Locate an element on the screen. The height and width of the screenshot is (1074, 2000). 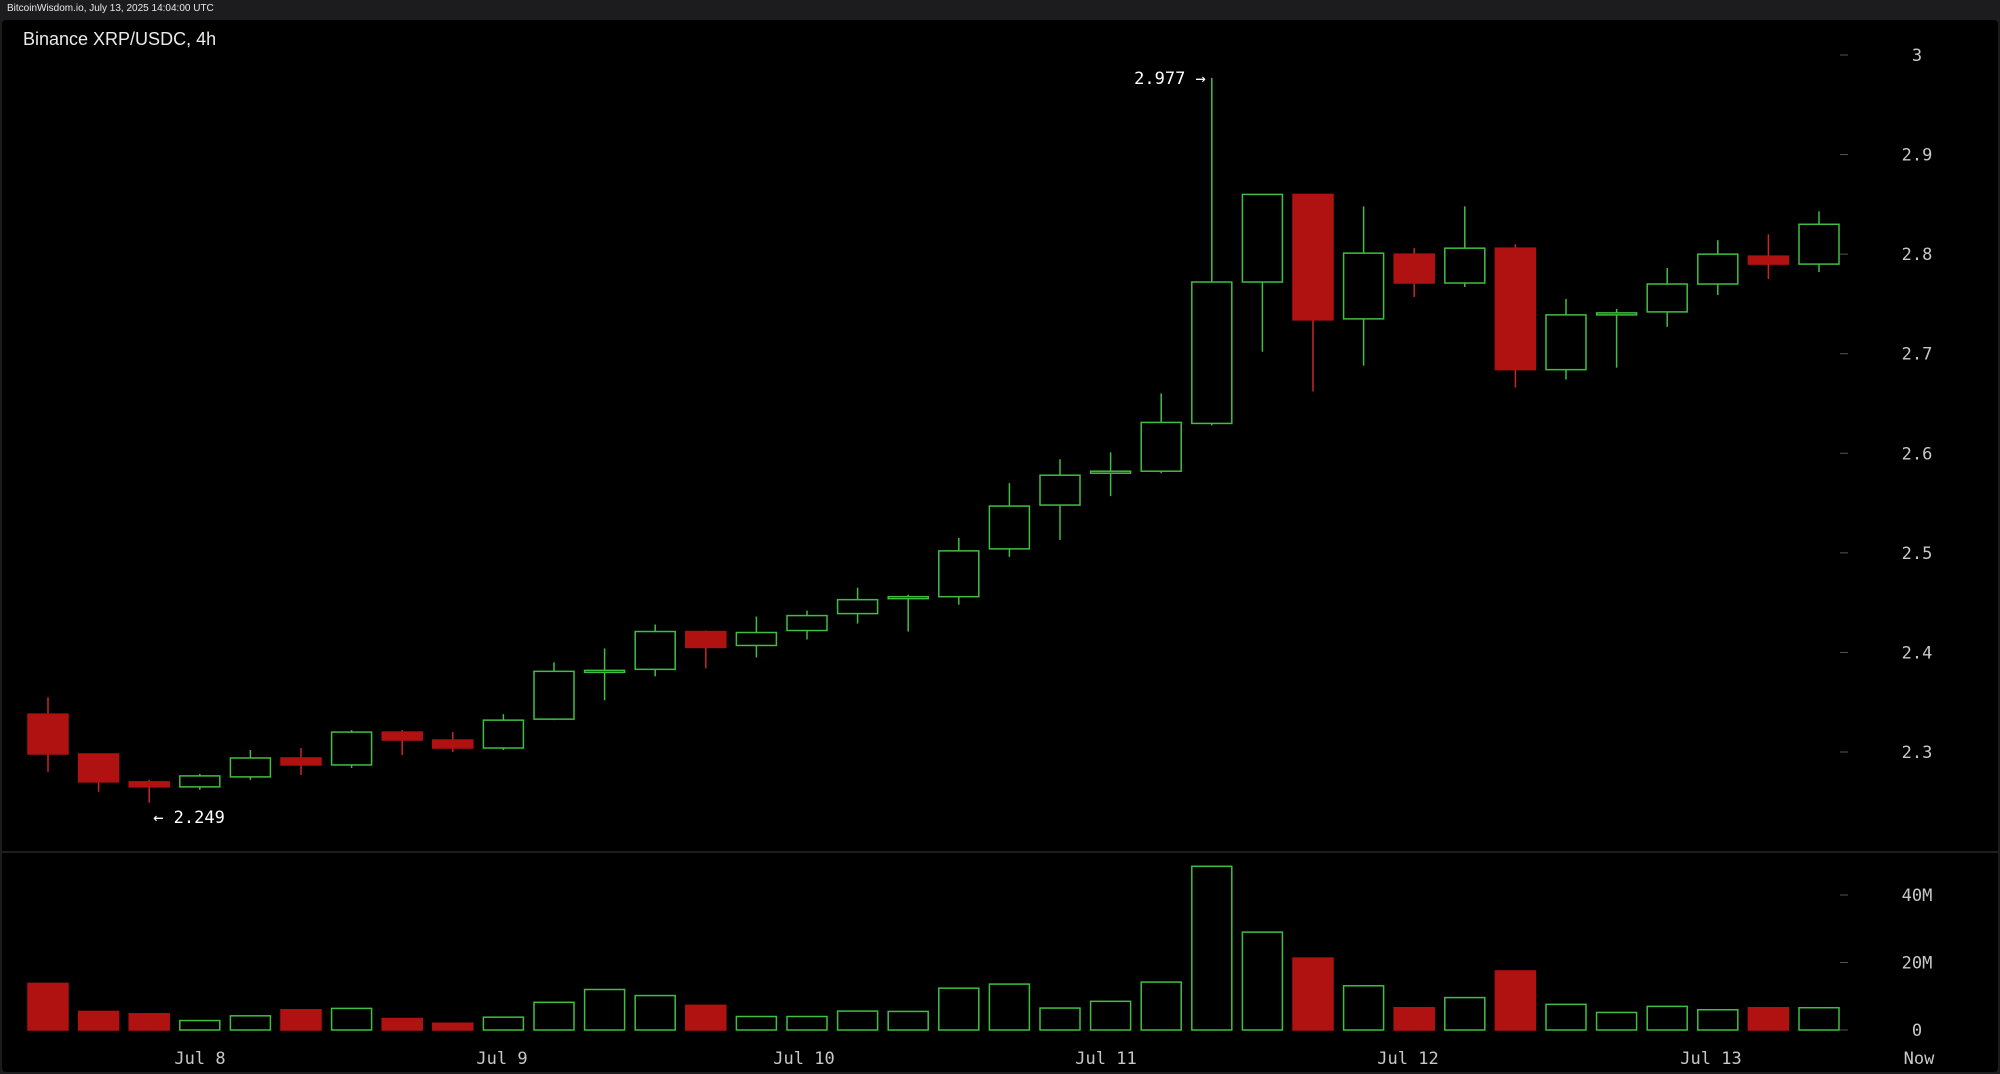
x-axis-label: Jul 12 is located at coordinates (1407, 1059).